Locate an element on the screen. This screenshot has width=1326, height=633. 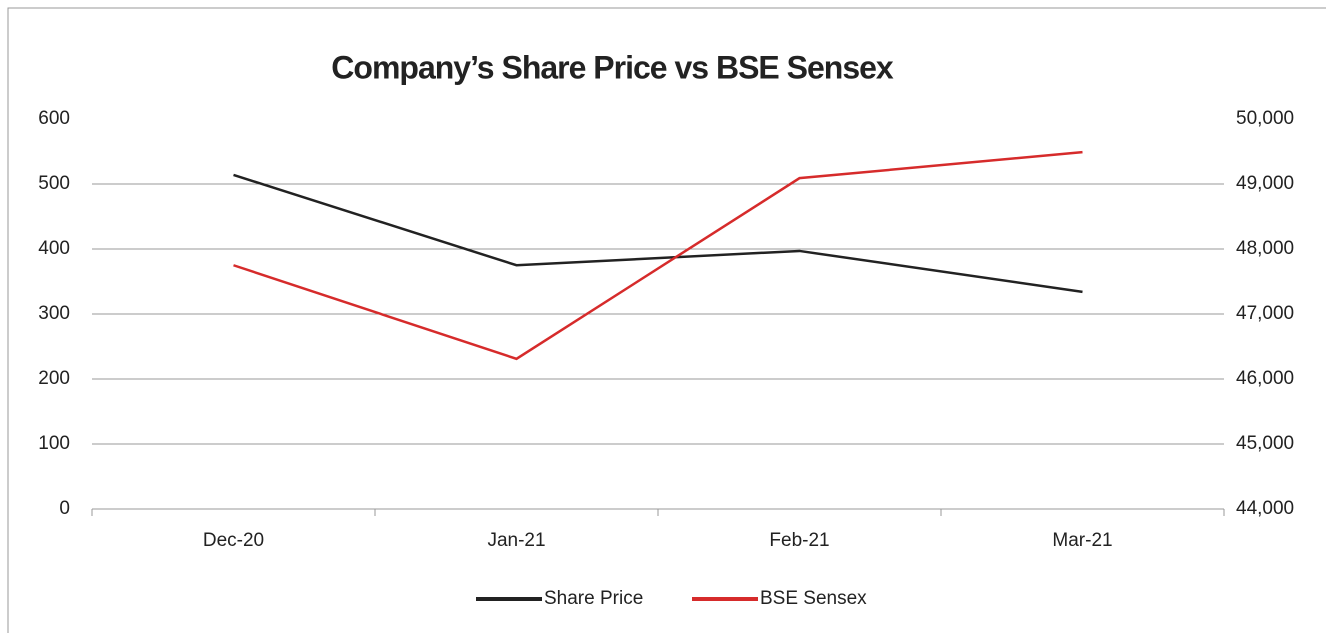
y-tick-label: 300 is located at coordinates (54, 313).